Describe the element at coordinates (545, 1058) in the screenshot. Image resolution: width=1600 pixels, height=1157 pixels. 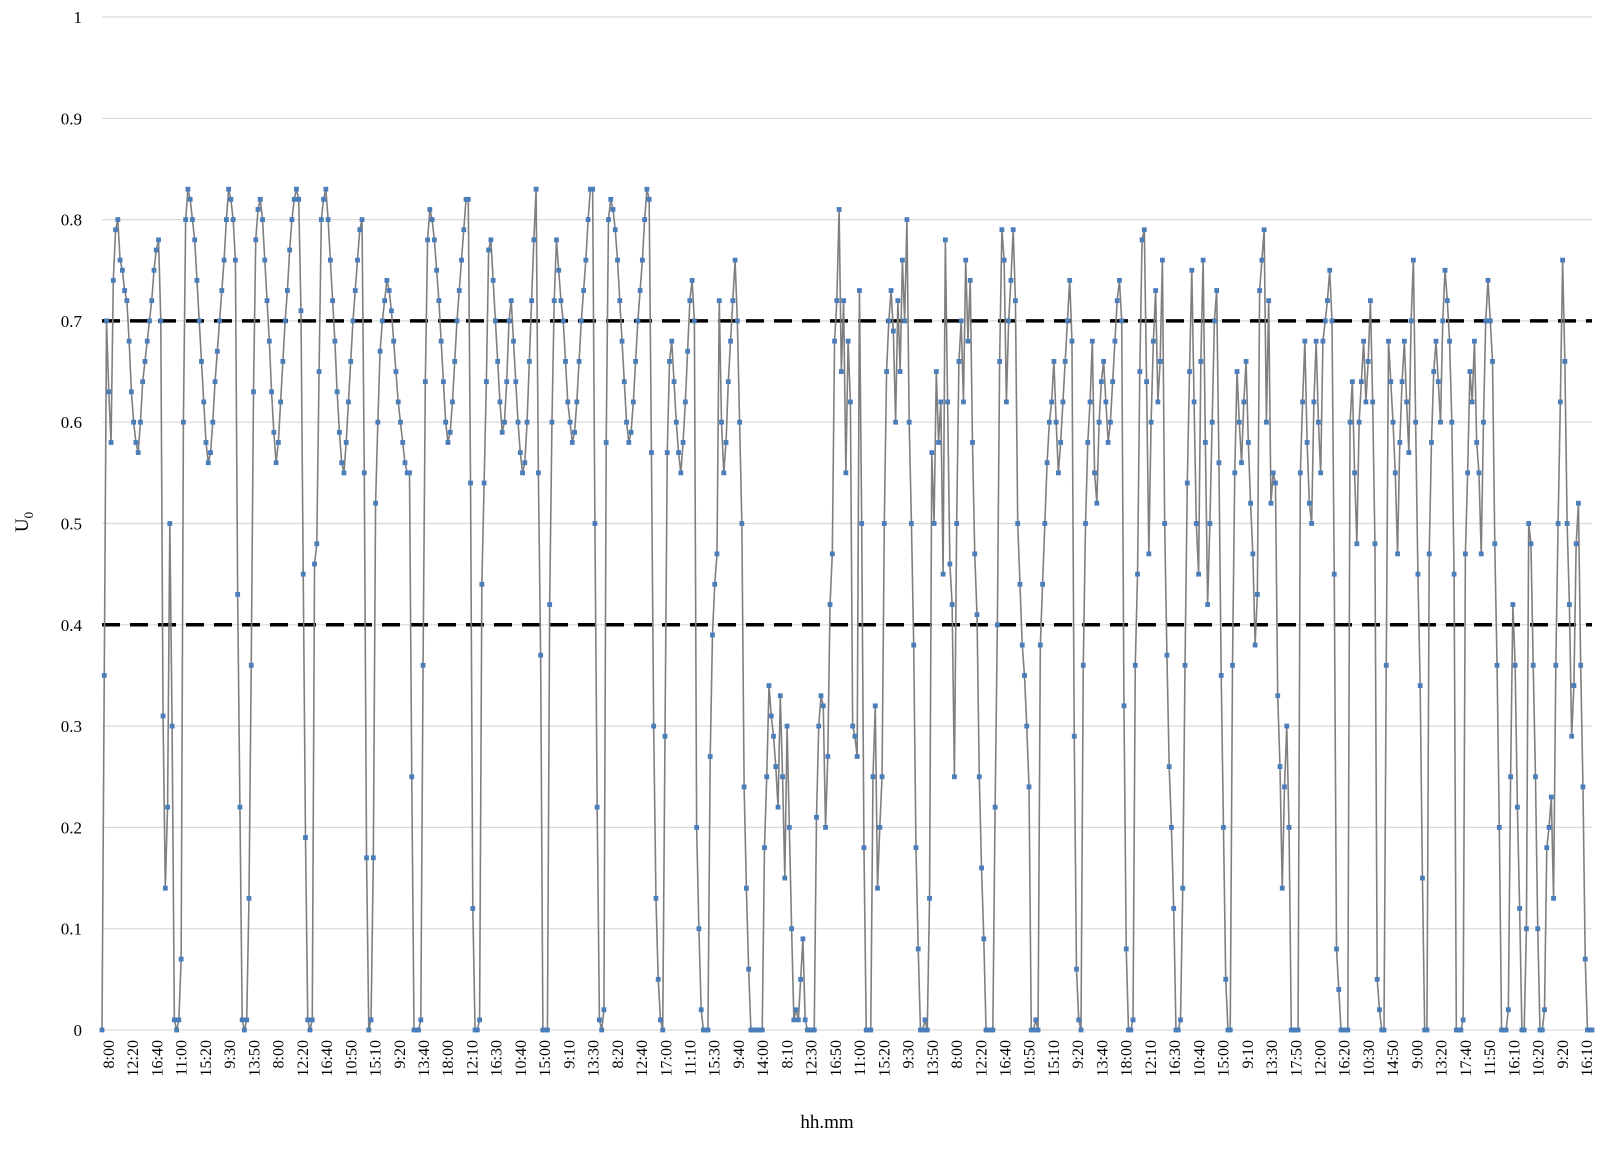
I see `x-tick-label: 15:00` at that location.